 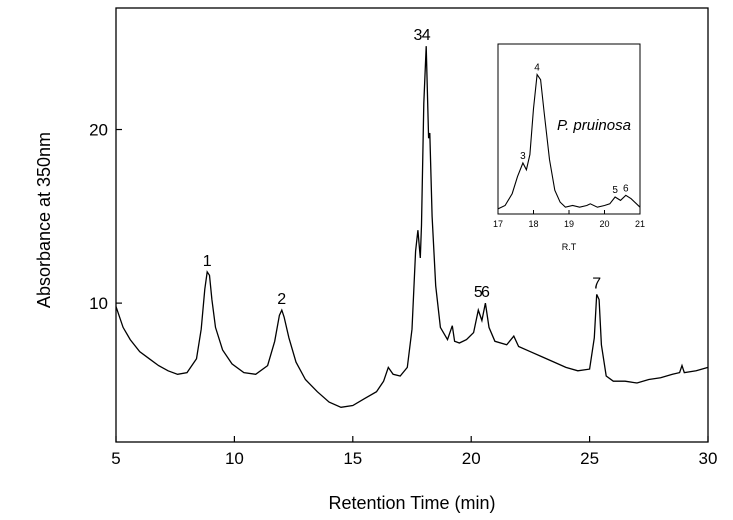 I want to click on inset-x-tick-label: 18, so click(x=533, y=224).